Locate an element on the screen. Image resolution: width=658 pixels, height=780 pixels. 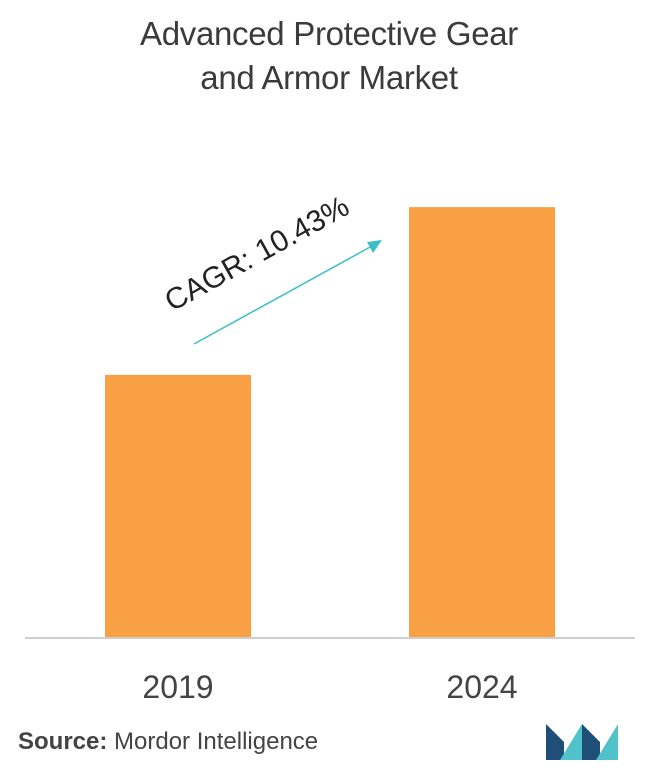
cagr-arrow is located at coordinates (287, 292).